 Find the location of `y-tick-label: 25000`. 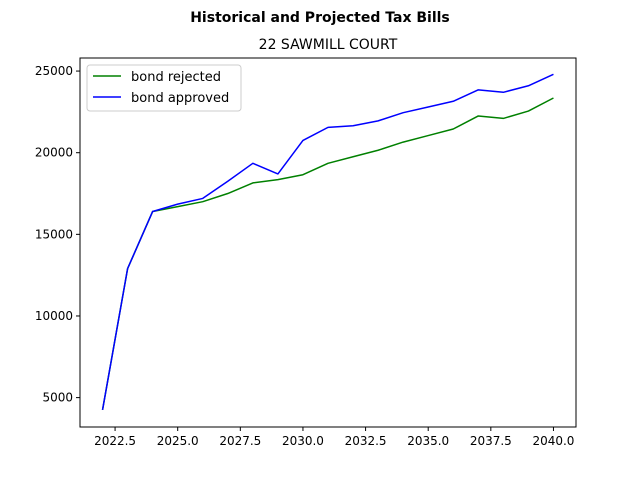

y-tick-label: 25000 is located at coordinates (54, 71).